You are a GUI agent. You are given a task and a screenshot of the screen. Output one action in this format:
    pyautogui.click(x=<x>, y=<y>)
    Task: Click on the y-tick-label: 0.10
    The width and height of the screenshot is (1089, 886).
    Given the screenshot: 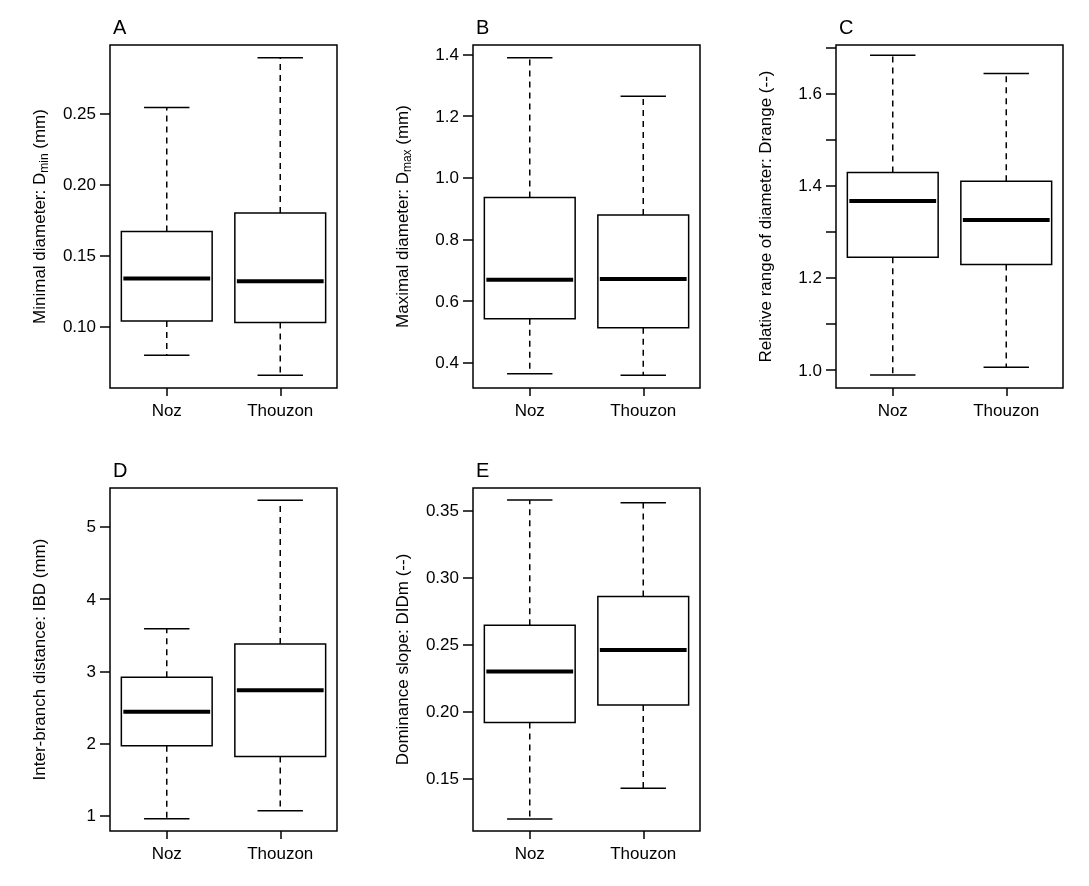 What is the action you would take?
    pyautogui.click(x=79, y=327)
    